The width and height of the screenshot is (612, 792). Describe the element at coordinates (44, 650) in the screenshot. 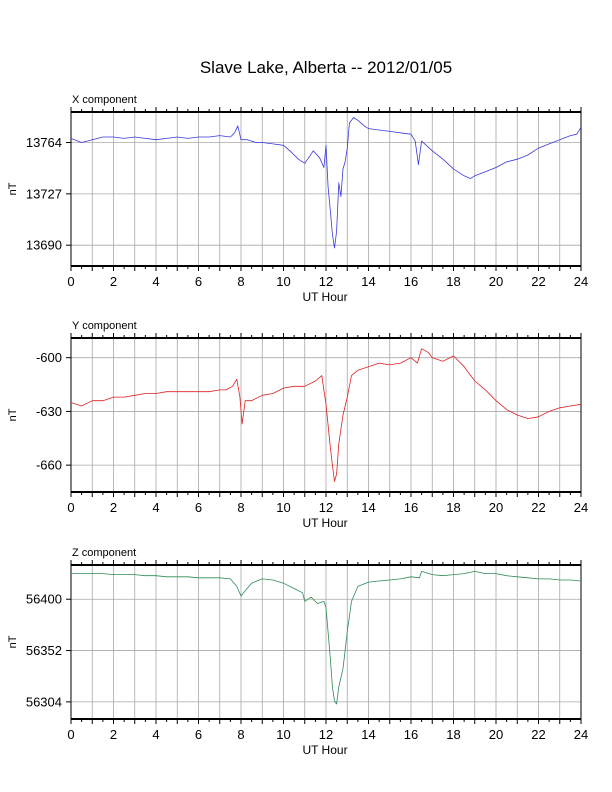

I see `y-tick-label: 56352` at that location.